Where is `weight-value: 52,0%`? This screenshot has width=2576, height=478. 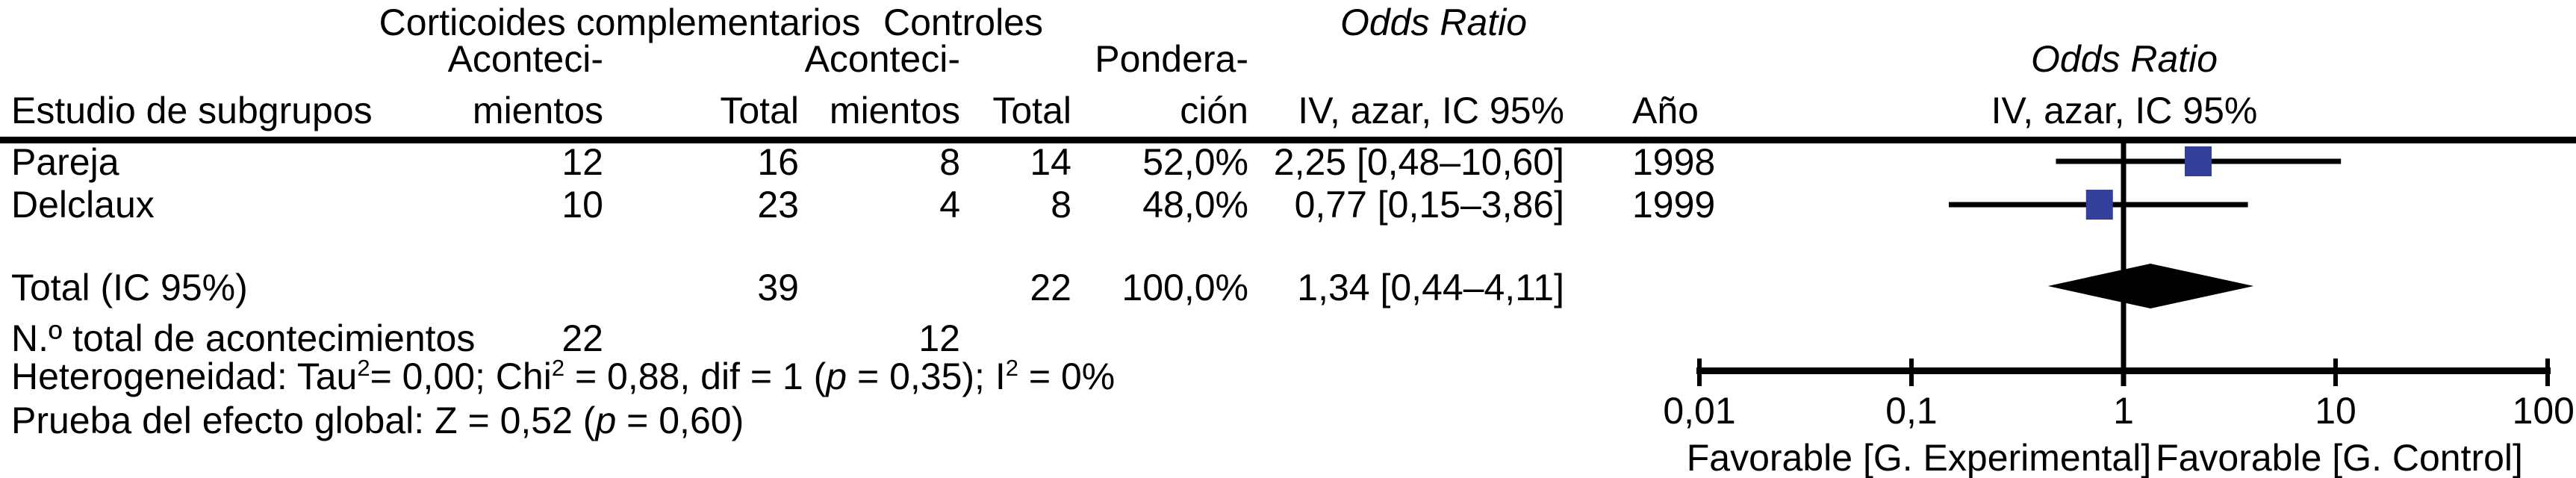 weight-value: 52,0% is located at coordinates (1195, 162).